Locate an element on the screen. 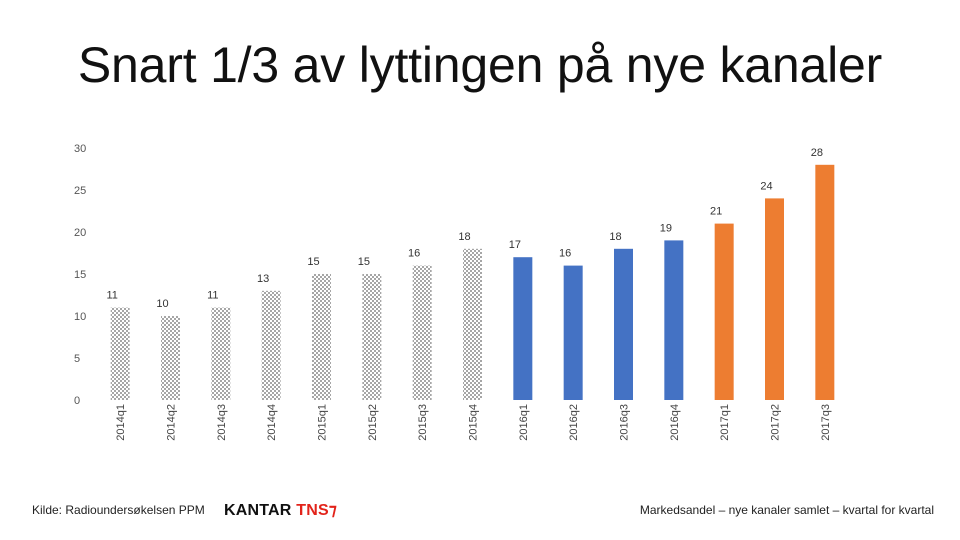 The image size is (960, 540). x-tick-label: 2015q4 is located at coordinates (474, 422).